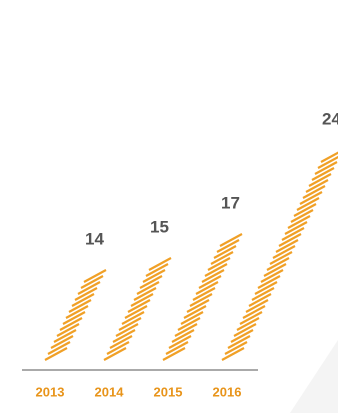 The height and width of the screenshot is (413, 338). What do you see at coordinates (230, 202) in the screenshot?
I see `value-label: 17` at bounding box center [230, 202].